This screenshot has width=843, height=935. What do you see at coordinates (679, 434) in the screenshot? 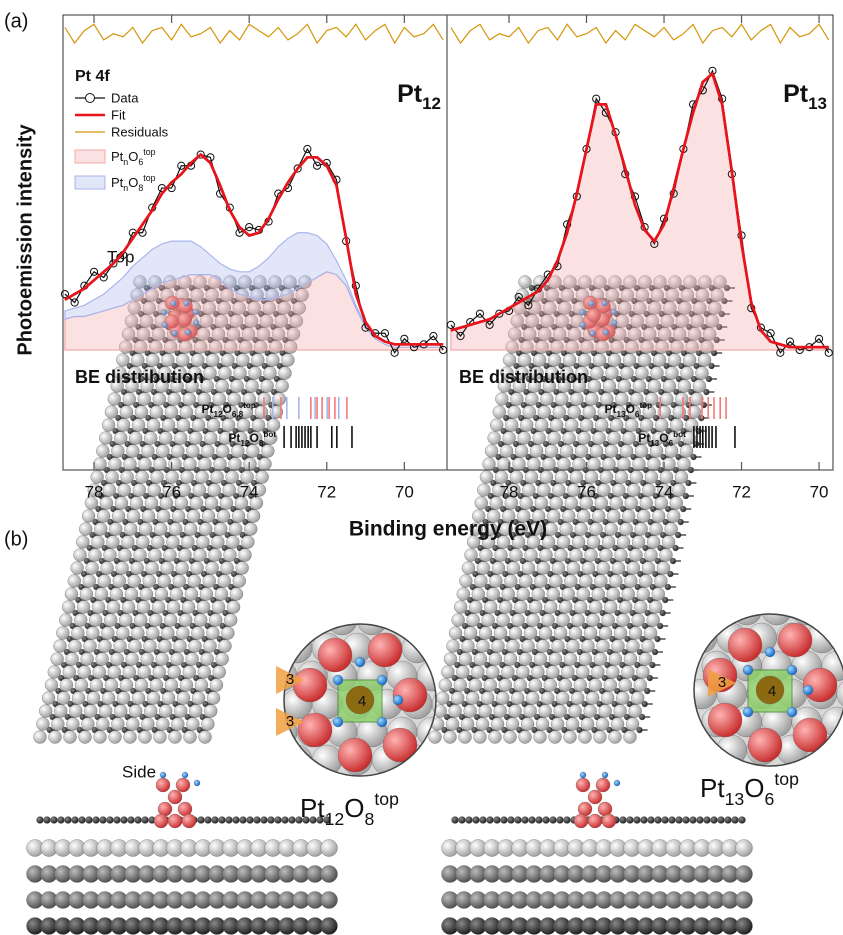
I see `text-part: bot` at bounding box center [679, 434].